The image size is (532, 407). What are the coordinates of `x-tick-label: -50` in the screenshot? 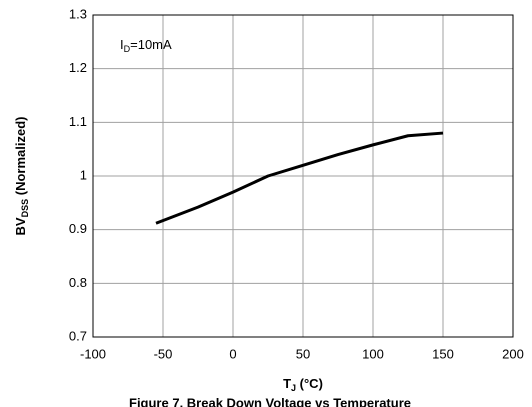 It's located at (163, 353).